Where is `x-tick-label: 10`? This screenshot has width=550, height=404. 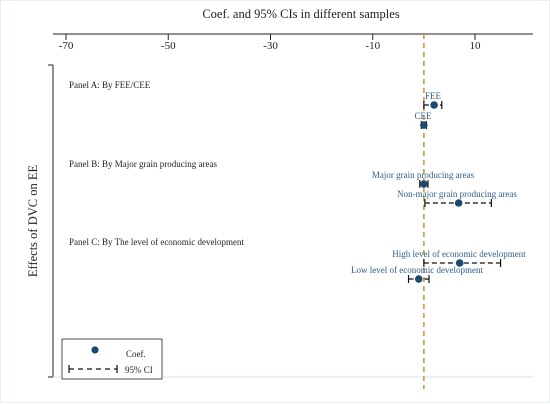
x-tick-label: 10 is located at coordinates (476, 46).